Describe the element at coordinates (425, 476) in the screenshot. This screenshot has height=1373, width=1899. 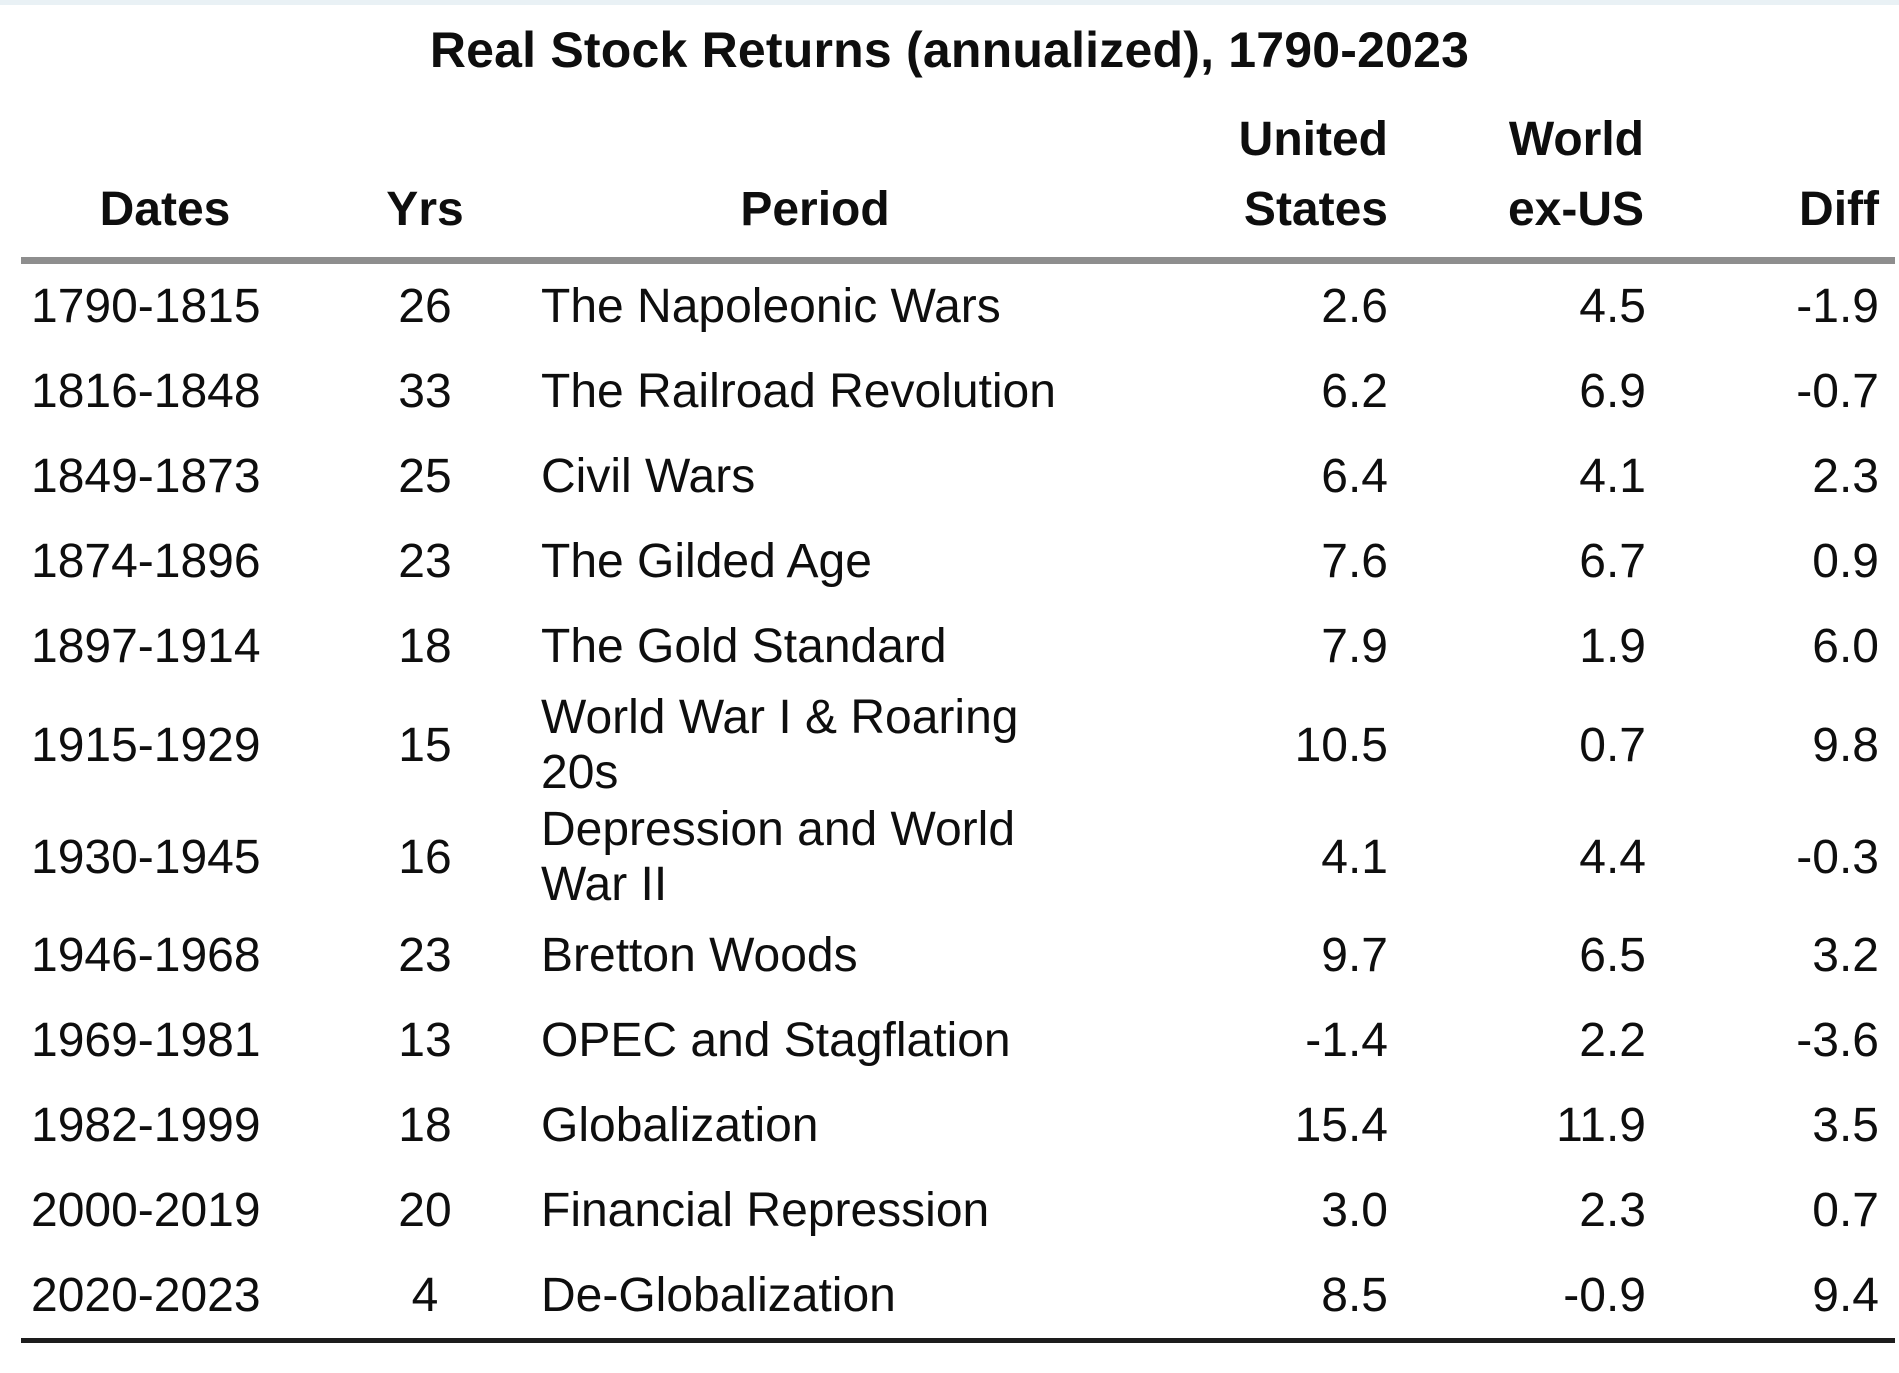
I see `cell-yrs: 25` at that location.